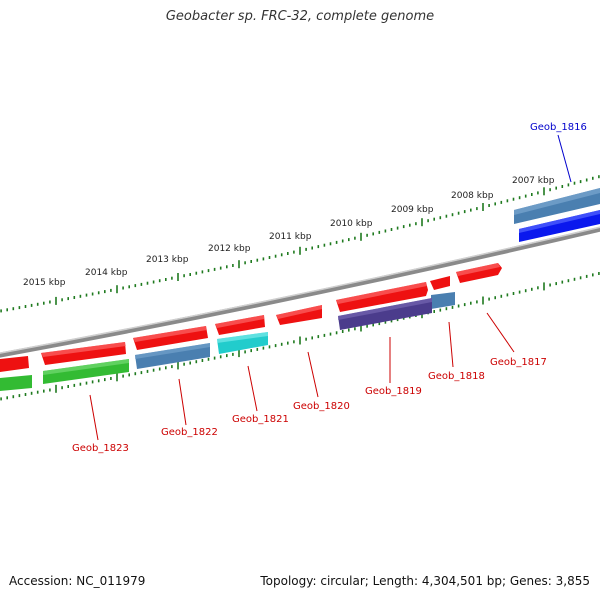  I want to click on map-title: Geobacter sp. FRC-32, complete genome, so click(300, 16).